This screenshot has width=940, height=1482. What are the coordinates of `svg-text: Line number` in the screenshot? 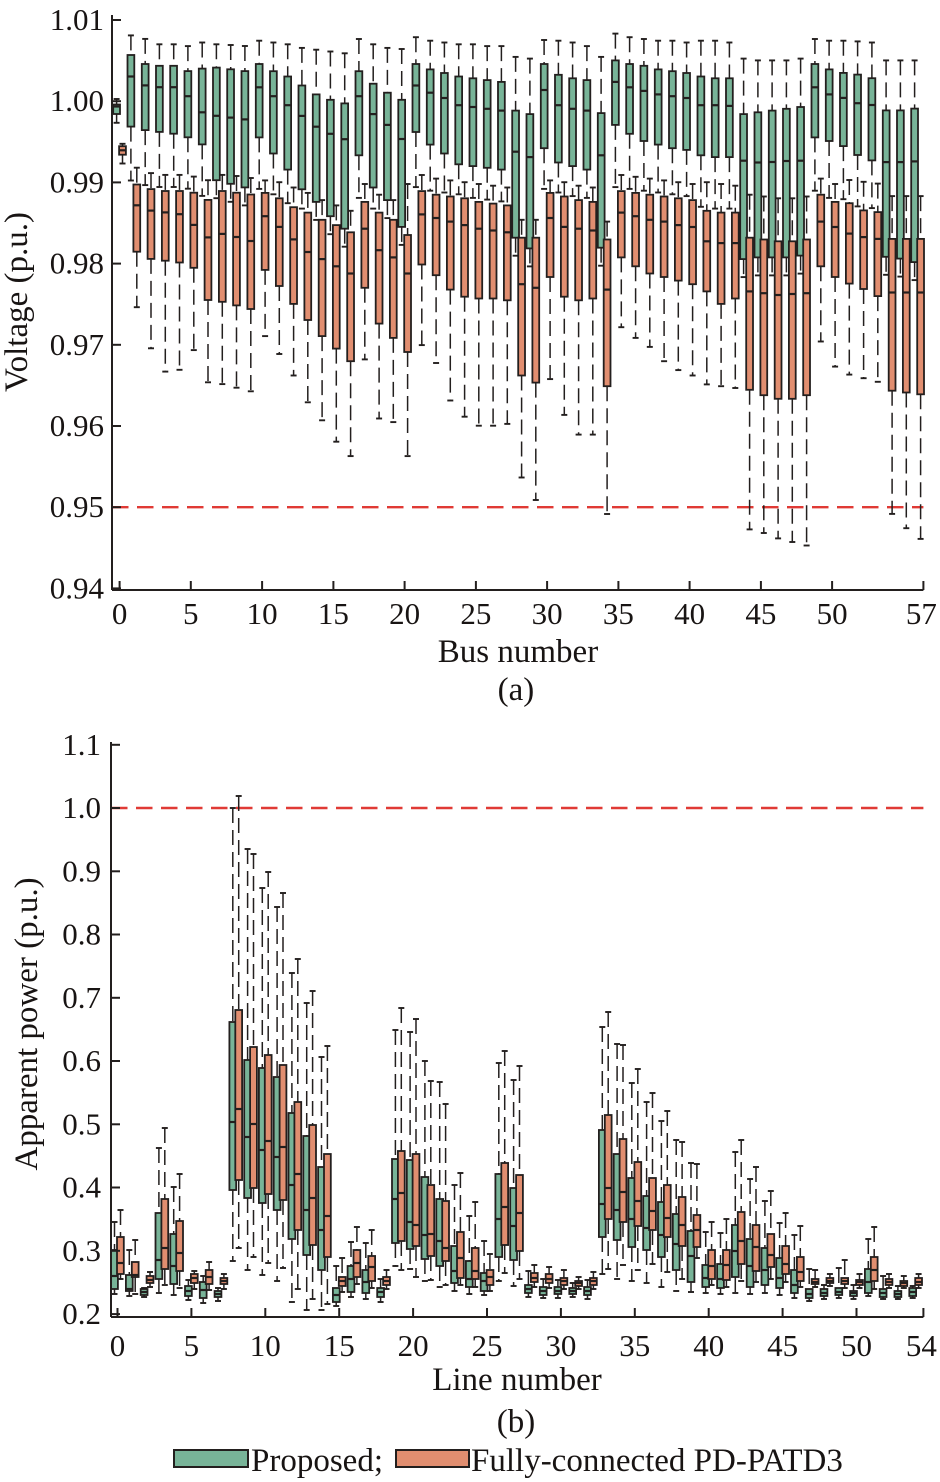 It's located at (517, 1380).